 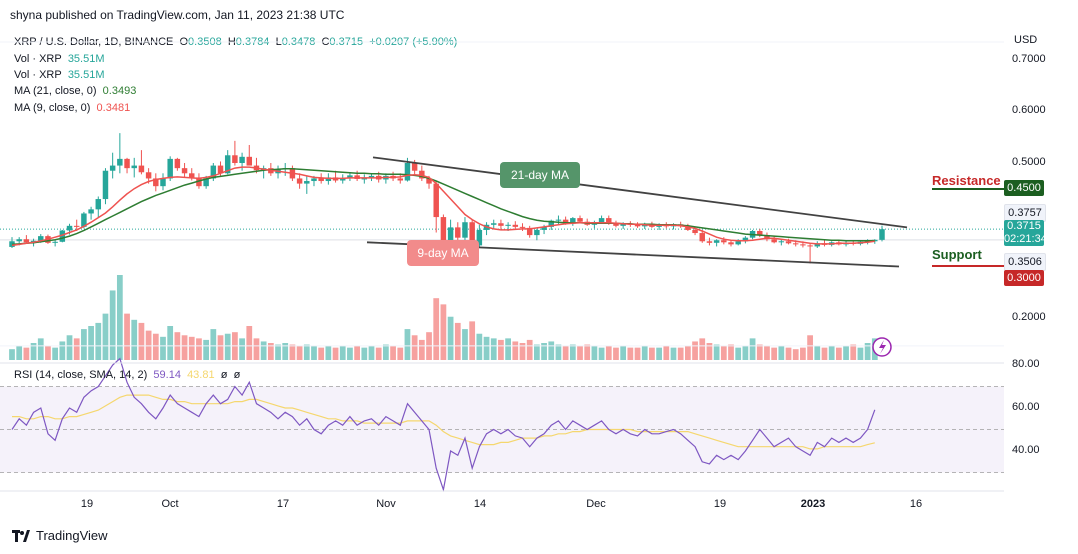 What do you see at coordinates (1026, 40) in the screenshot?
I see `currency-label: USD` at bounding box center [1026, 40].